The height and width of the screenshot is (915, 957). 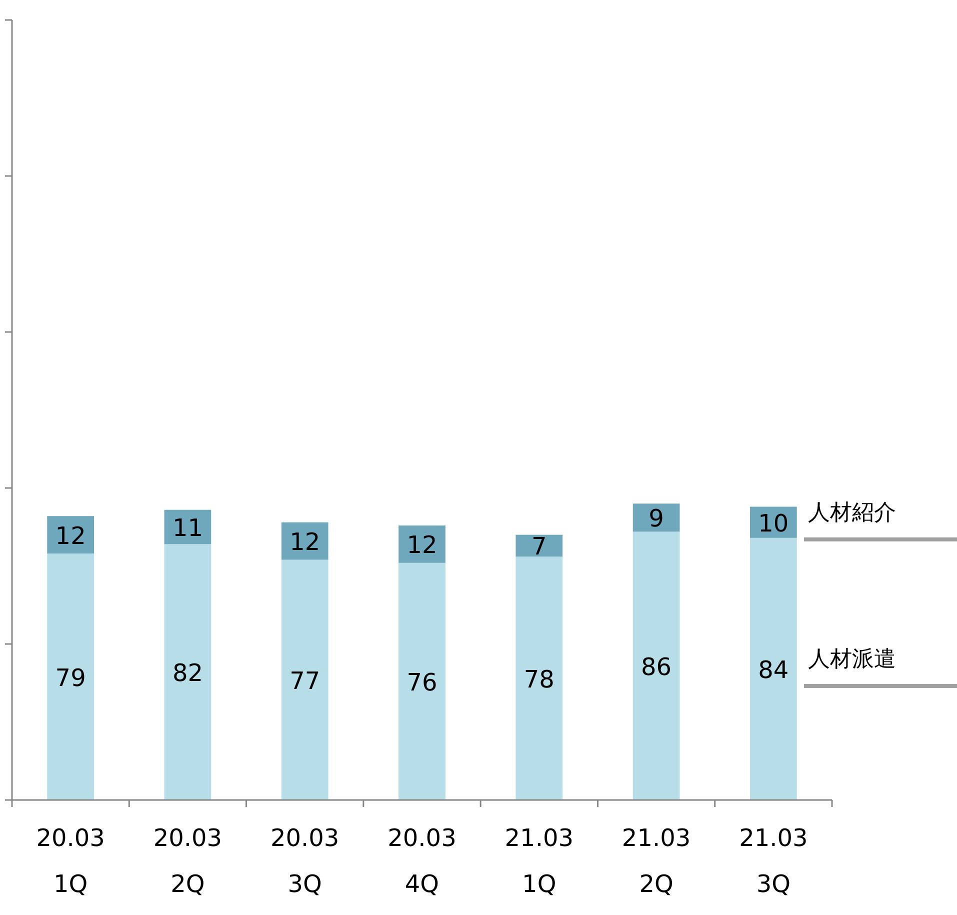 I want to click on data-label: 82, so click(x=187, y=673).